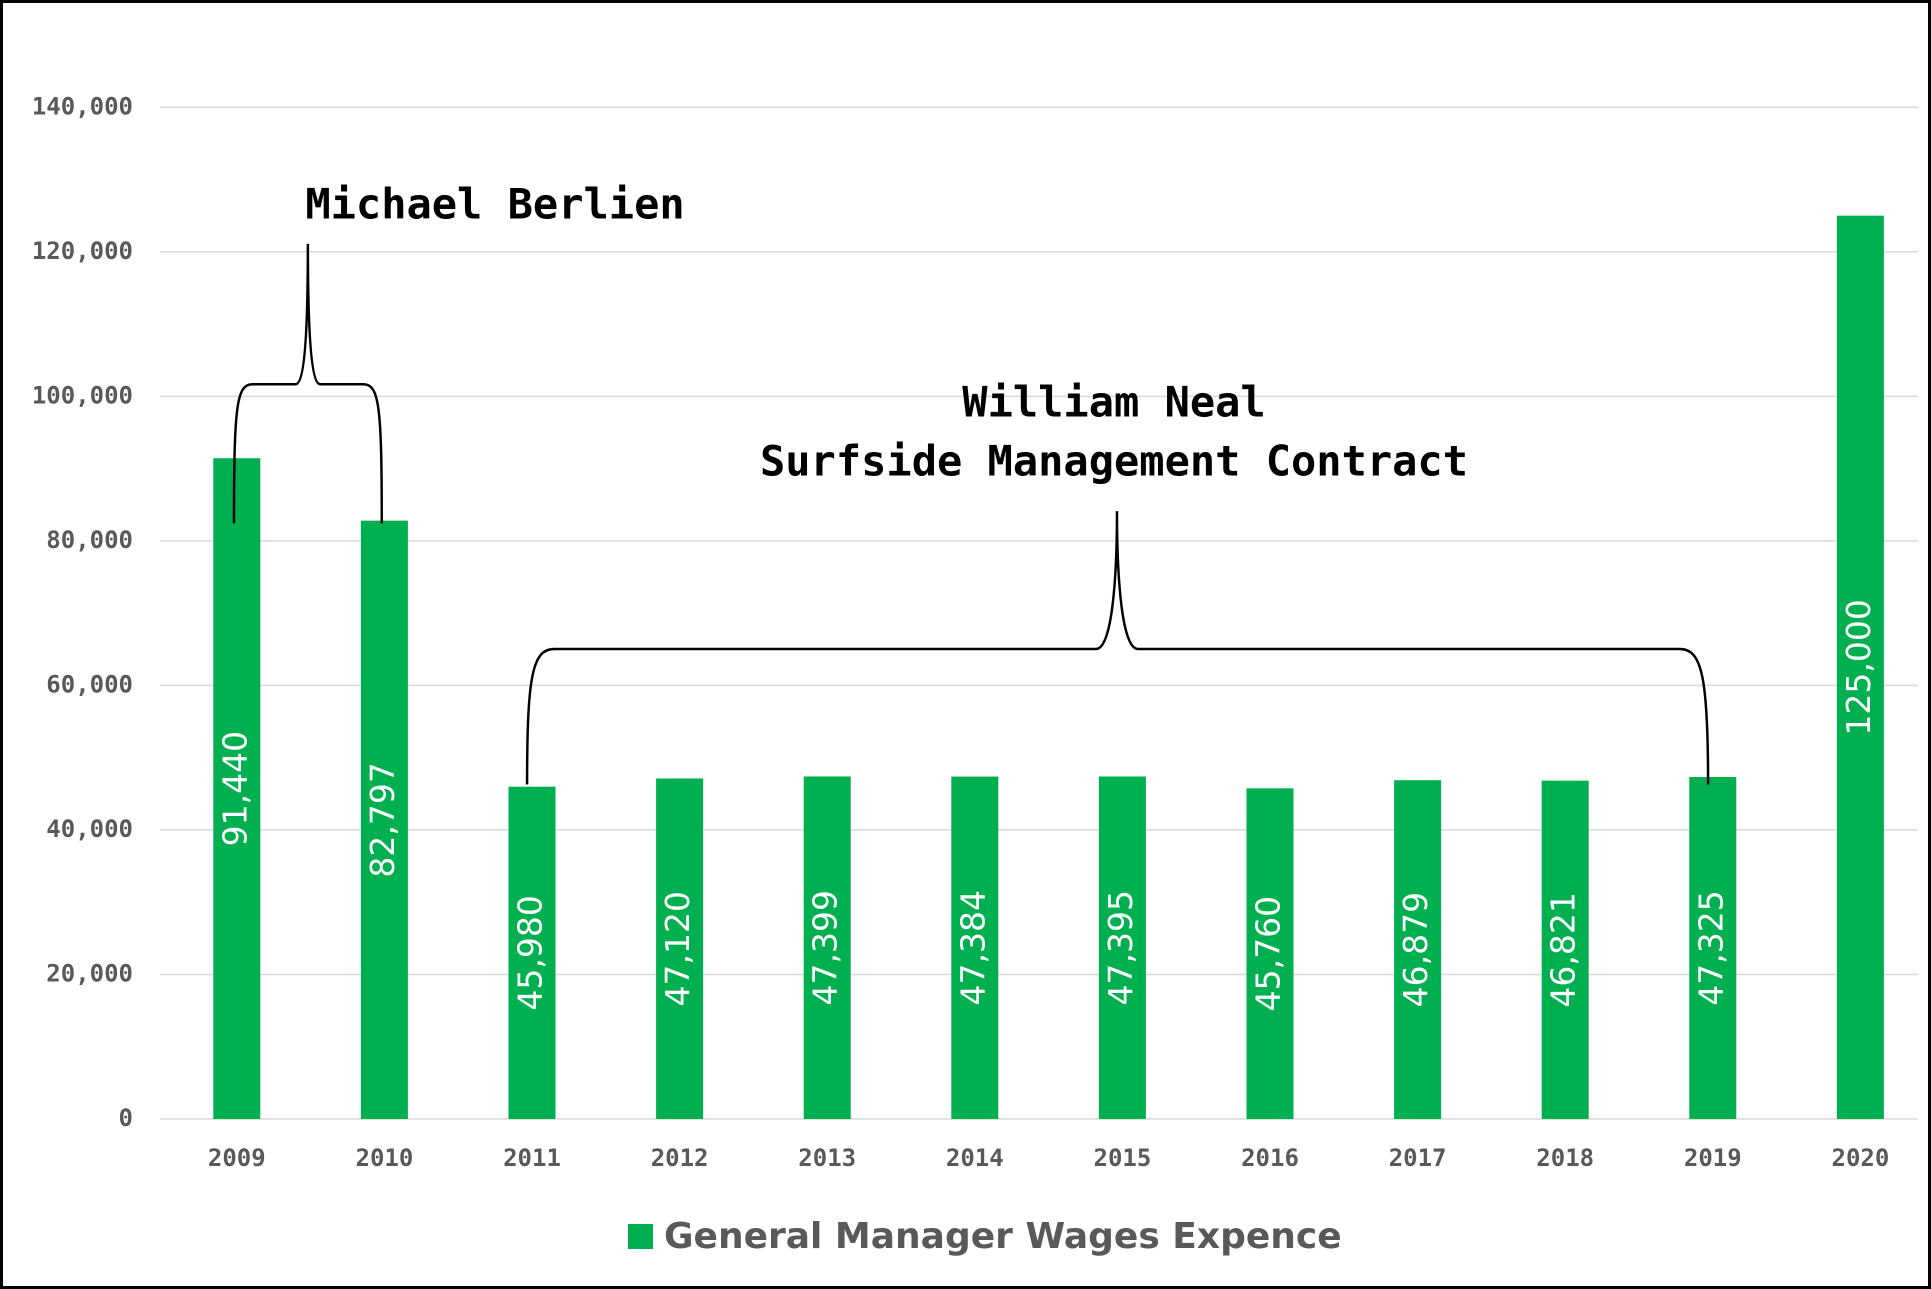  What do you see at coordinates (307, 383) in the screenshot?
I see `brace-berlien` at bounding box center [307, 383].